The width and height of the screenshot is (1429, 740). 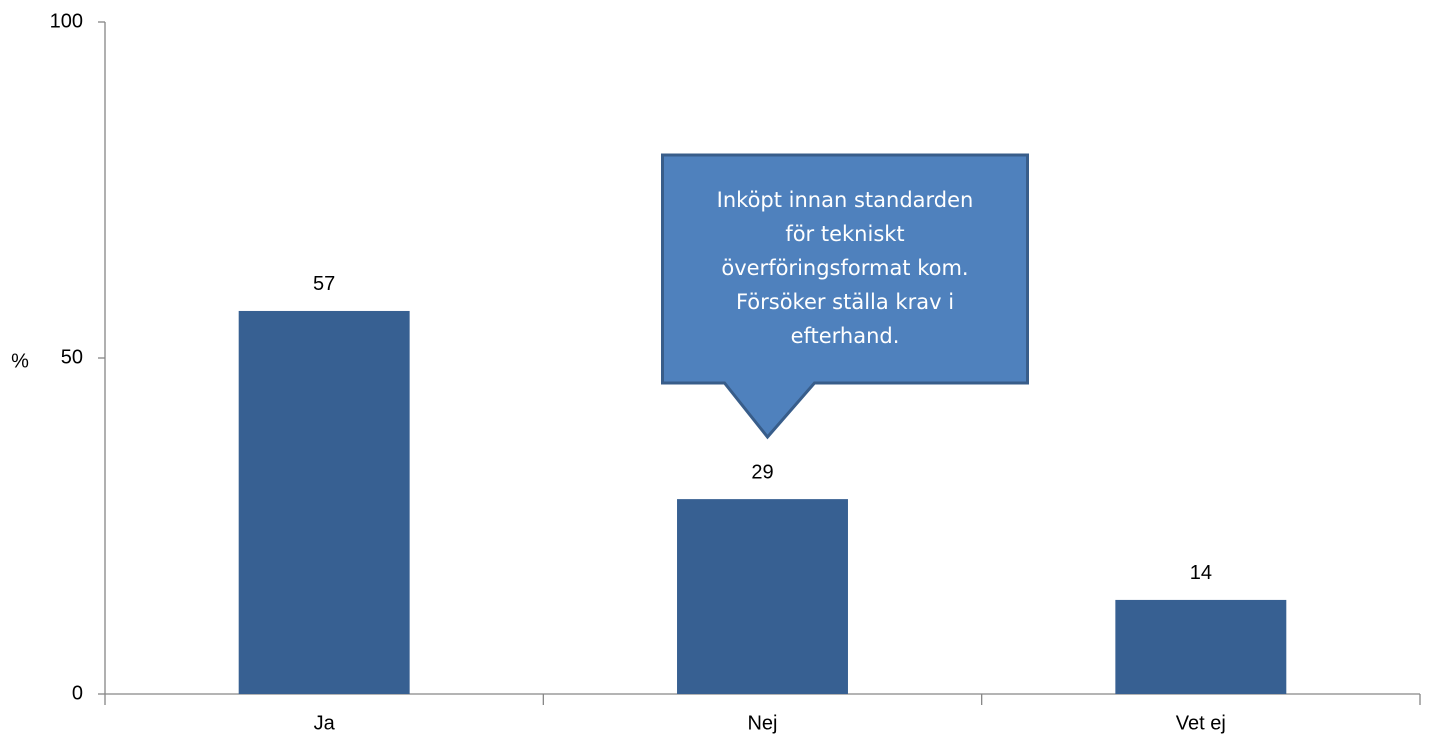 I want to click on x-tick-label: Nej, so click(x=762, y=723).